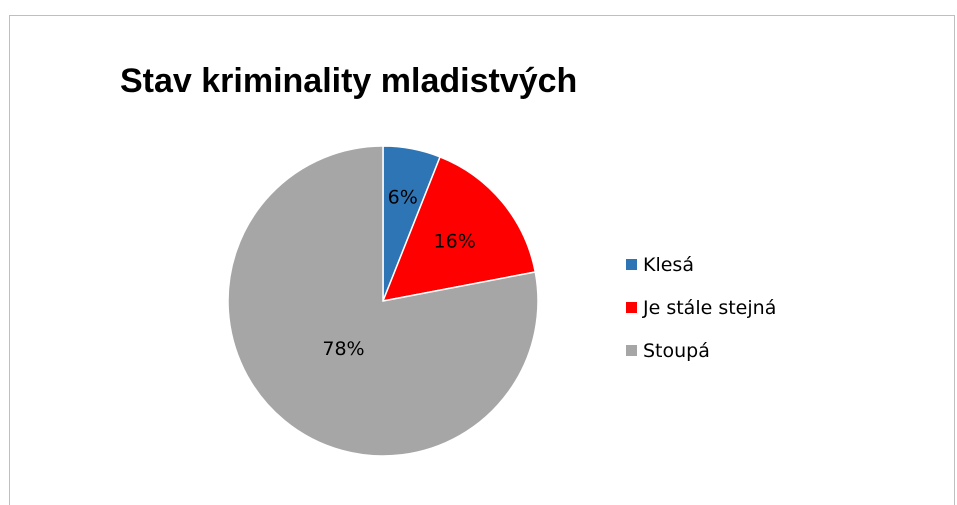 This screenshot has height=505, width=957. Describe the element at coordinates (455, 242) in the screenshot. I see `slice-label-je-stale-stejna: 16%` at that location.